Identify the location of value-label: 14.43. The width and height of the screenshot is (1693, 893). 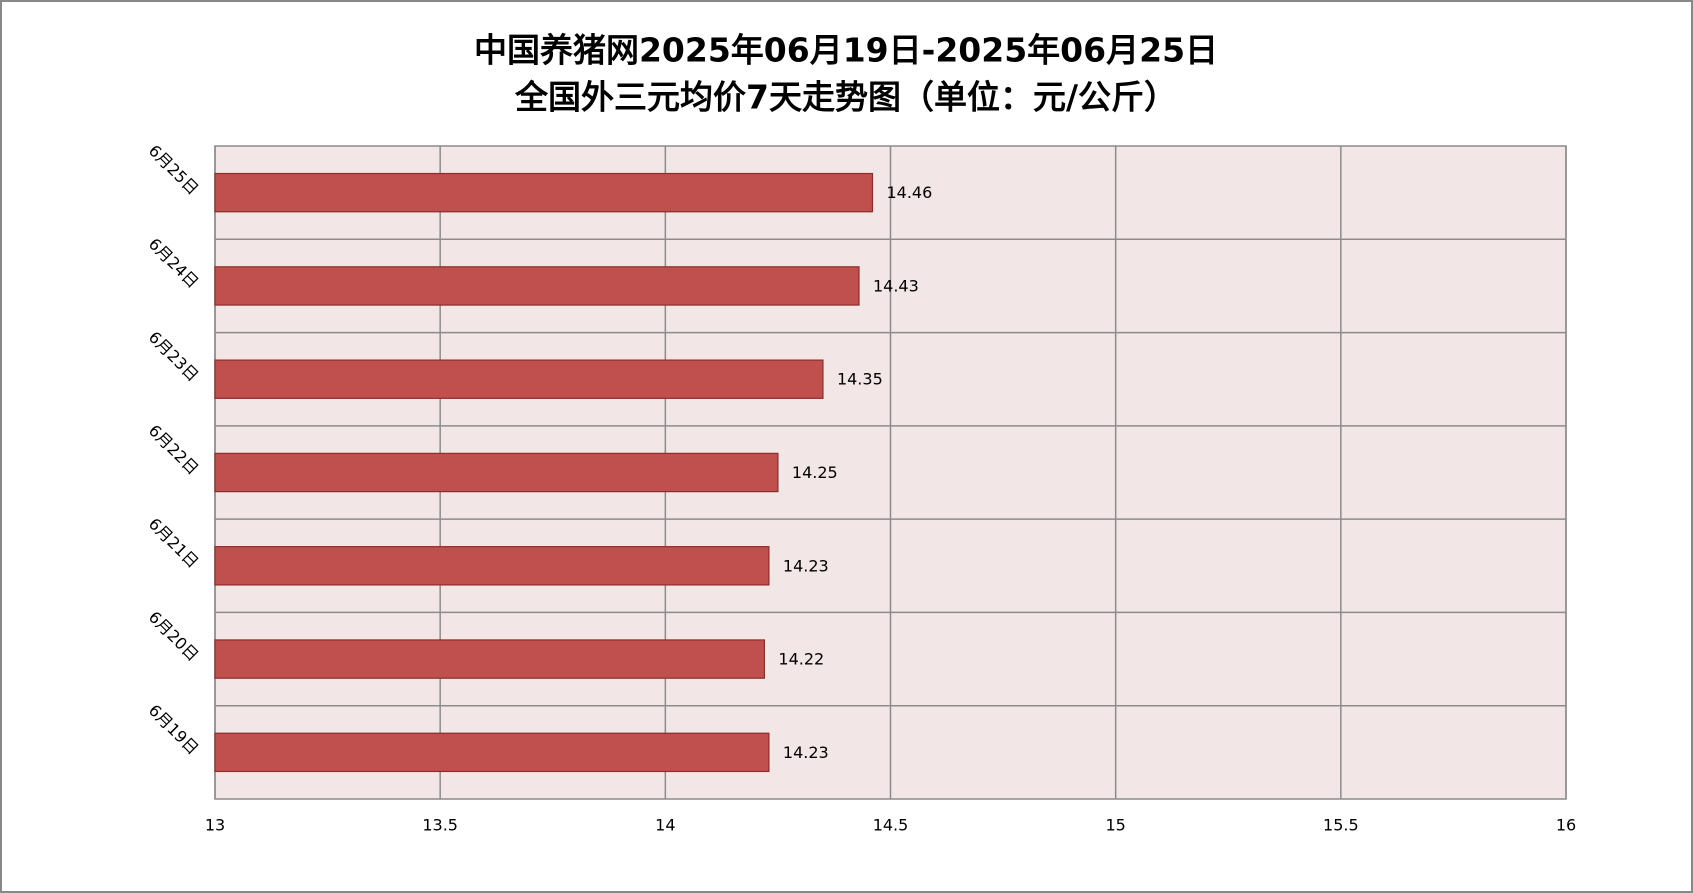
(896, 285).